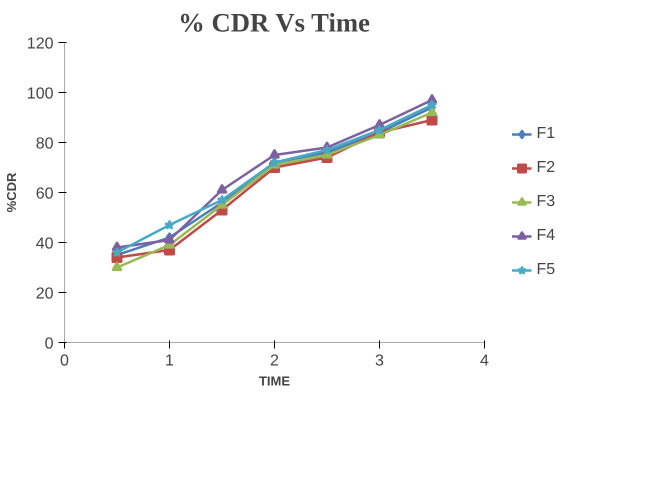 This screenshot has height=496, width=663. What do you see at coordinates (546, 269) in the screenshot?
I see `legend-label: F5` at bounding box center [546, 269].